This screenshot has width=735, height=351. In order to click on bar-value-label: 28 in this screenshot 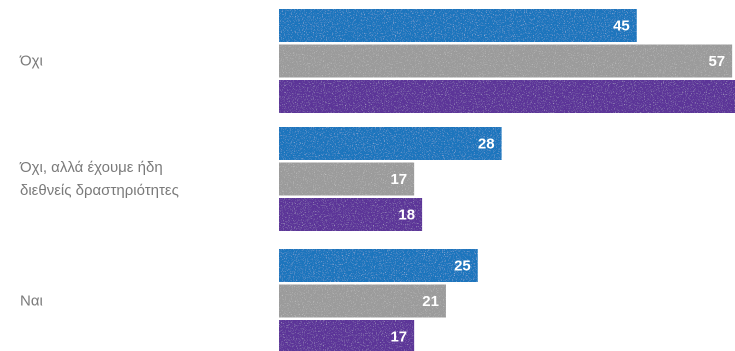, I will do `click(486, 144)`.